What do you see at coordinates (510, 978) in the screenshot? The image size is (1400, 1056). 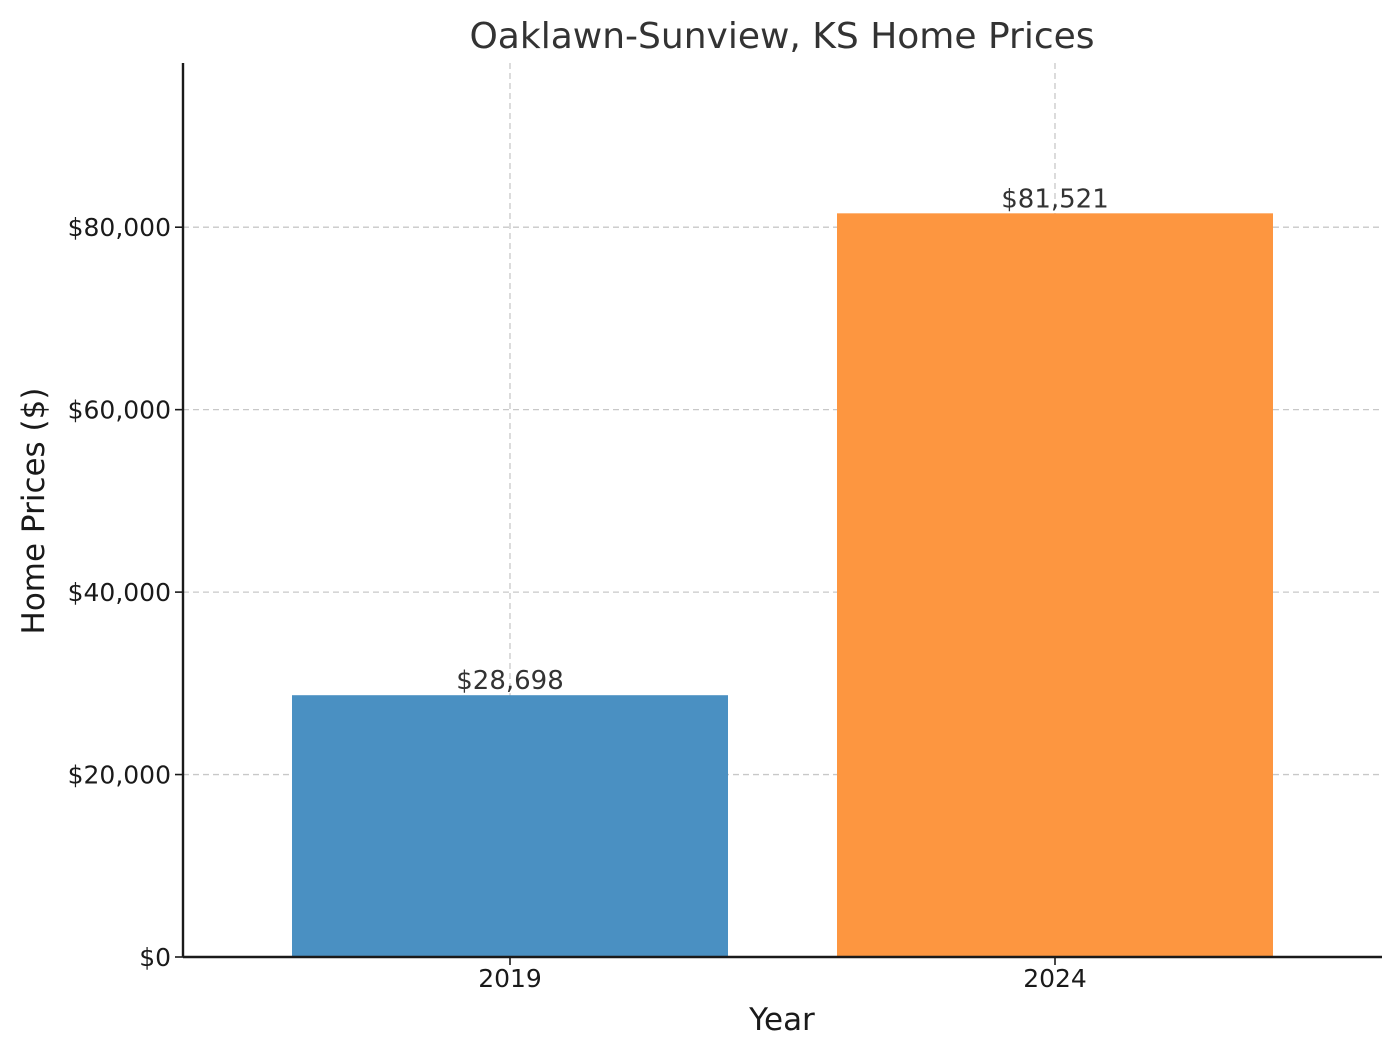 I see `x-tick-label: 2019` at bounding box center [510, 978].